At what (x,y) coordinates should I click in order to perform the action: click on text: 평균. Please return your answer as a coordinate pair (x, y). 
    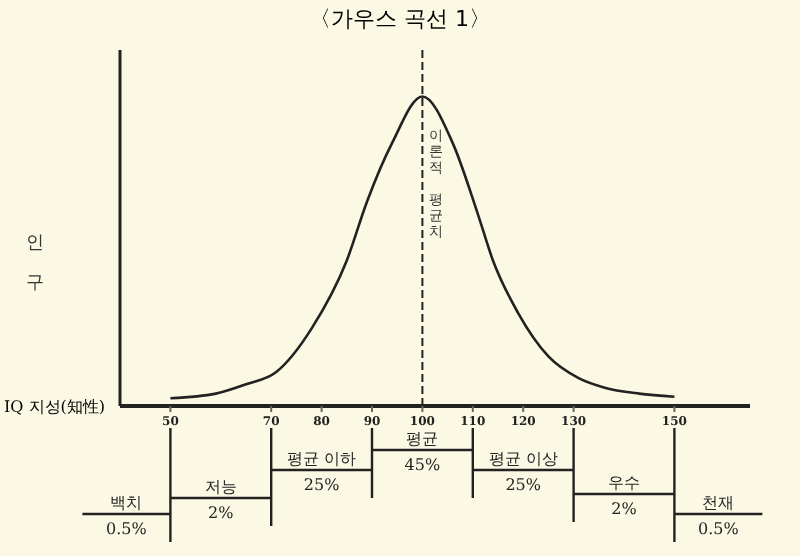
    Looking at the image, I should click on (422, 439).